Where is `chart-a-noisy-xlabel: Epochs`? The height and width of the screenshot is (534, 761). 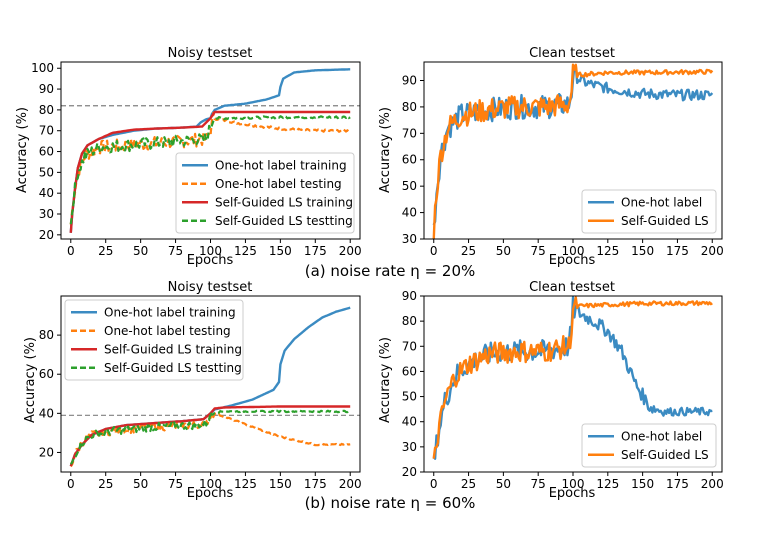 chart-a-noisy-xlabel: Epochs is located at coordinates (210, 260).